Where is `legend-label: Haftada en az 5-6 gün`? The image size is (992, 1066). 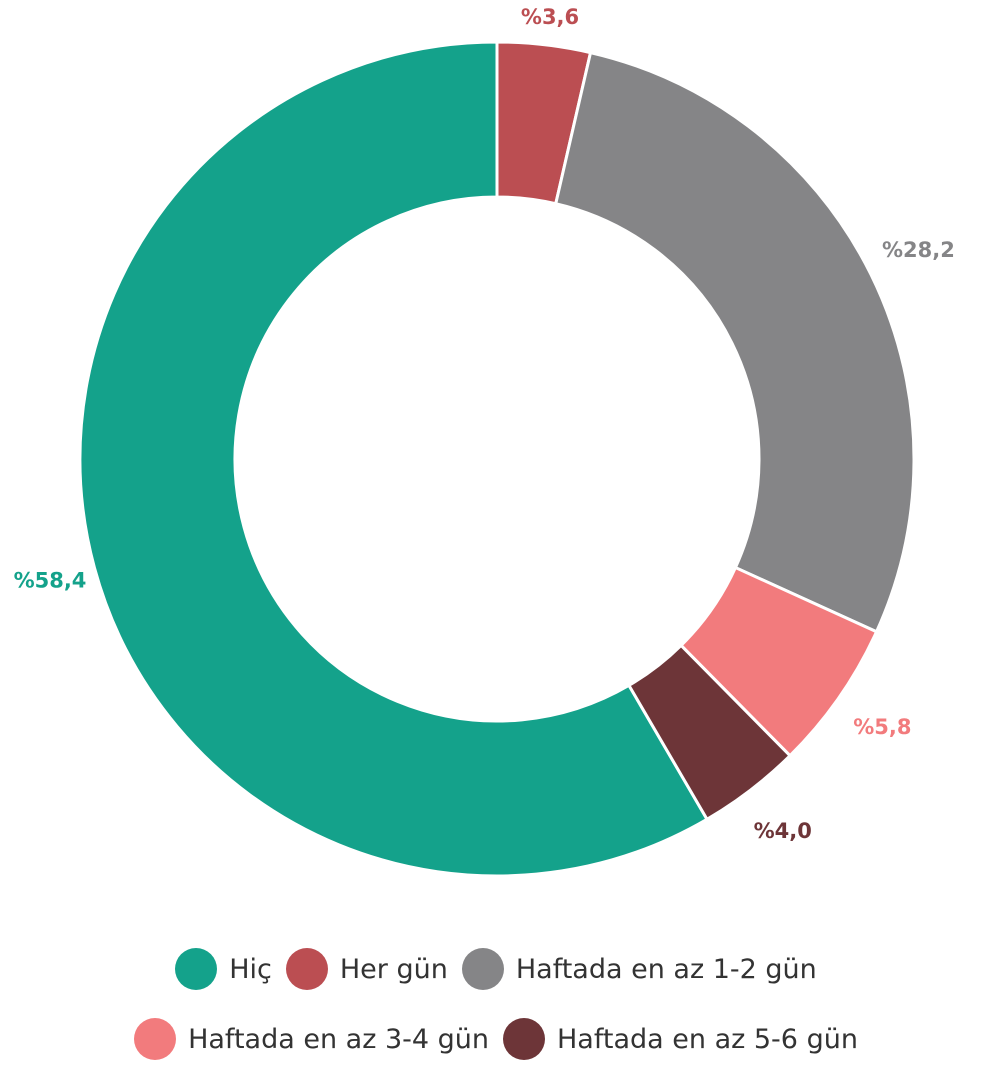 legend-label: Haftada en az 5-6 gün is located at coordinates (707, 1039).